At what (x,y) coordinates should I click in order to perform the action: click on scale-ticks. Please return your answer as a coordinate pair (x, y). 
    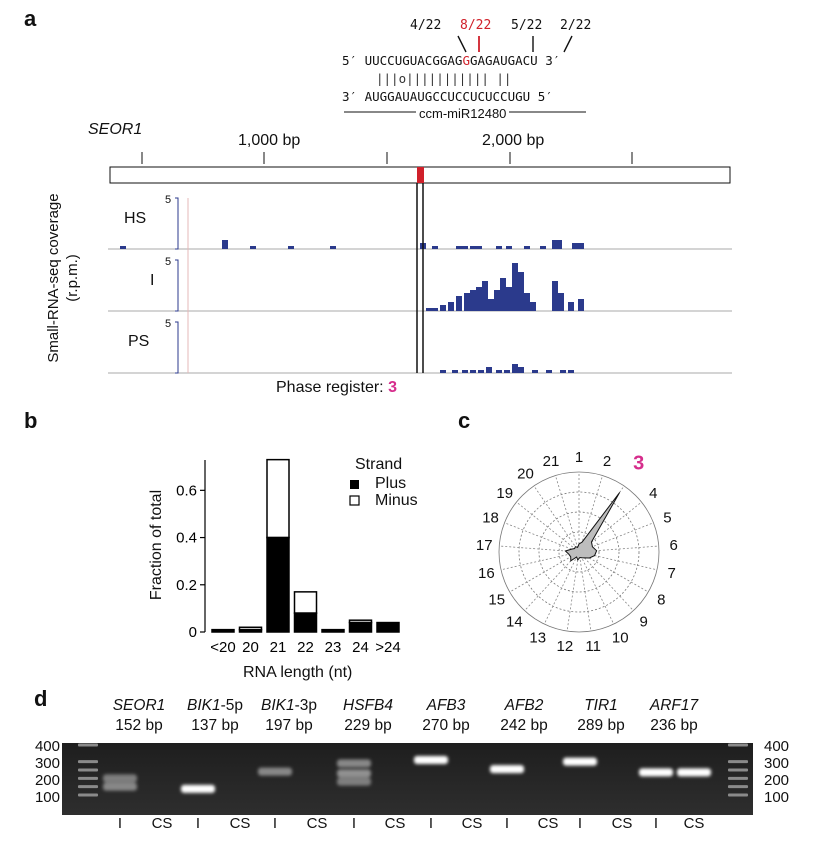
    Looking at the image, I should click on (387, 158).